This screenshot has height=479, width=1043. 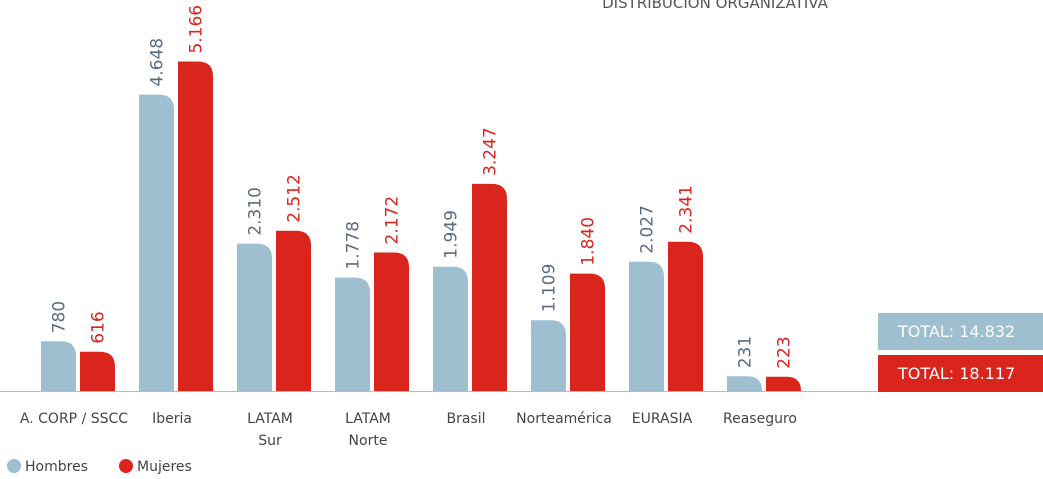 I want to click on value-label: 231, so click(x=746, y=352).